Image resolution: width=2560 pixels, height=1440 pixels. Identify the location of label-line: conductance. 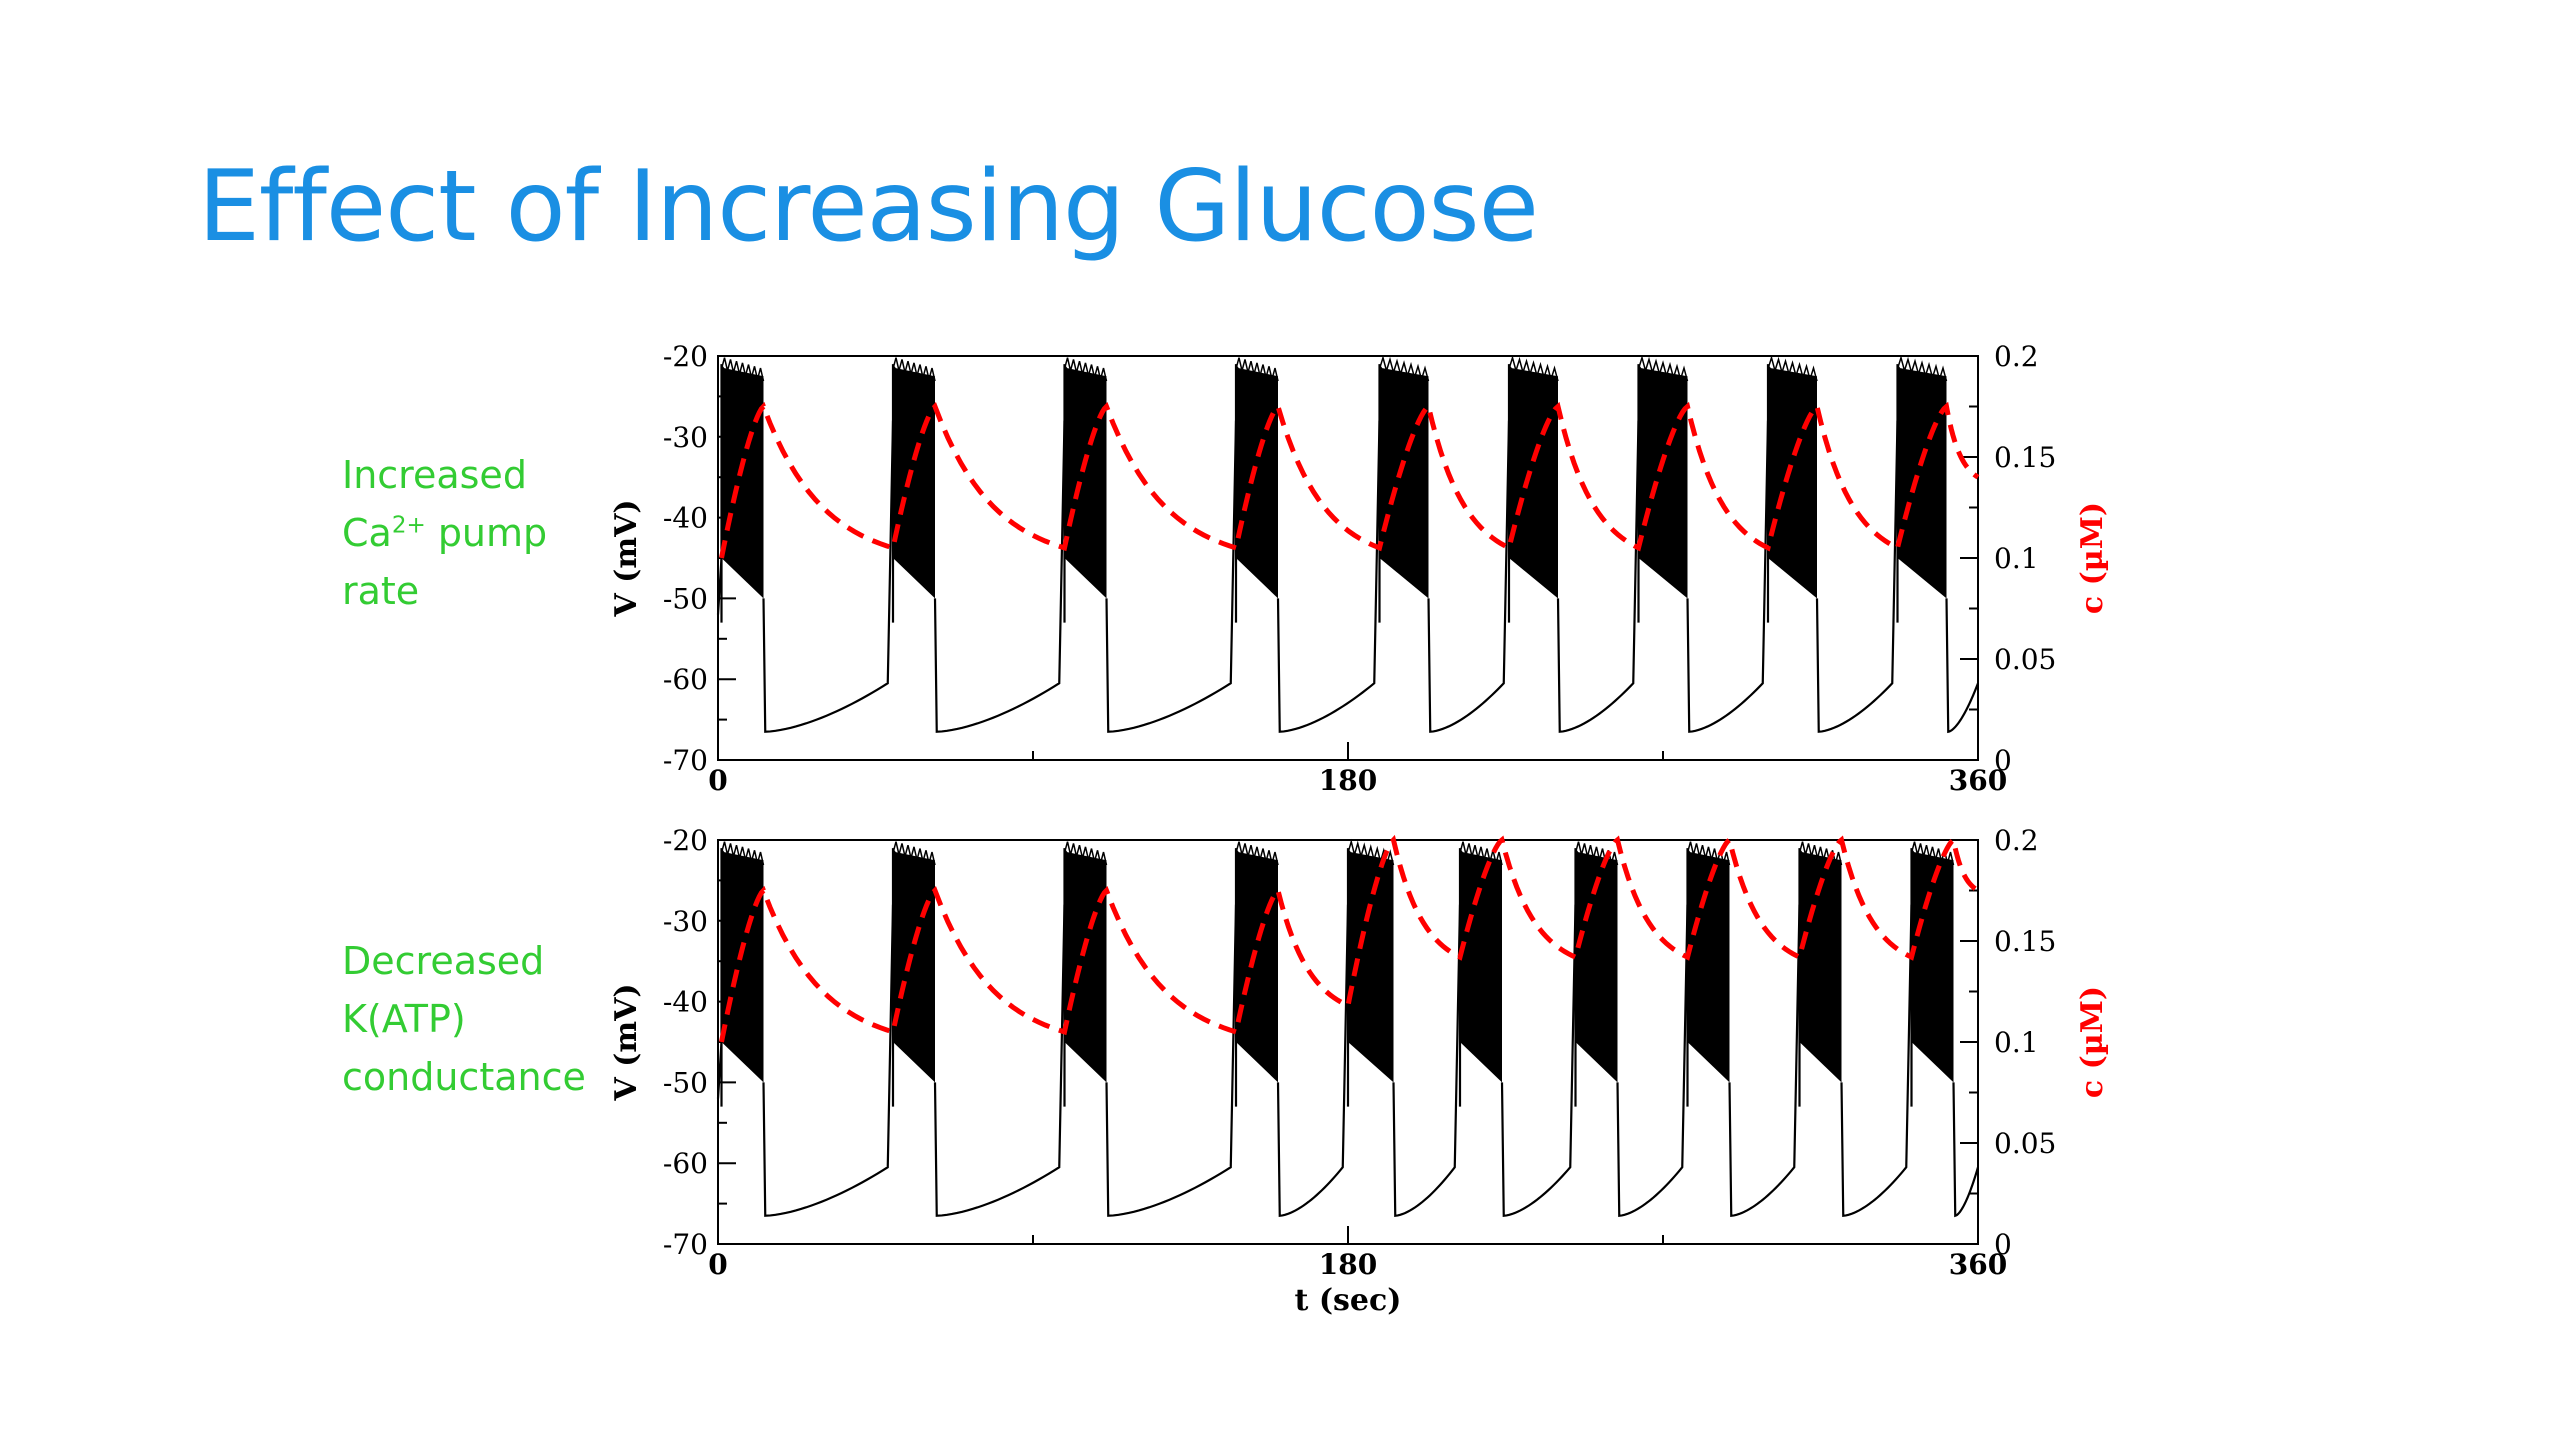
(464, 1077).